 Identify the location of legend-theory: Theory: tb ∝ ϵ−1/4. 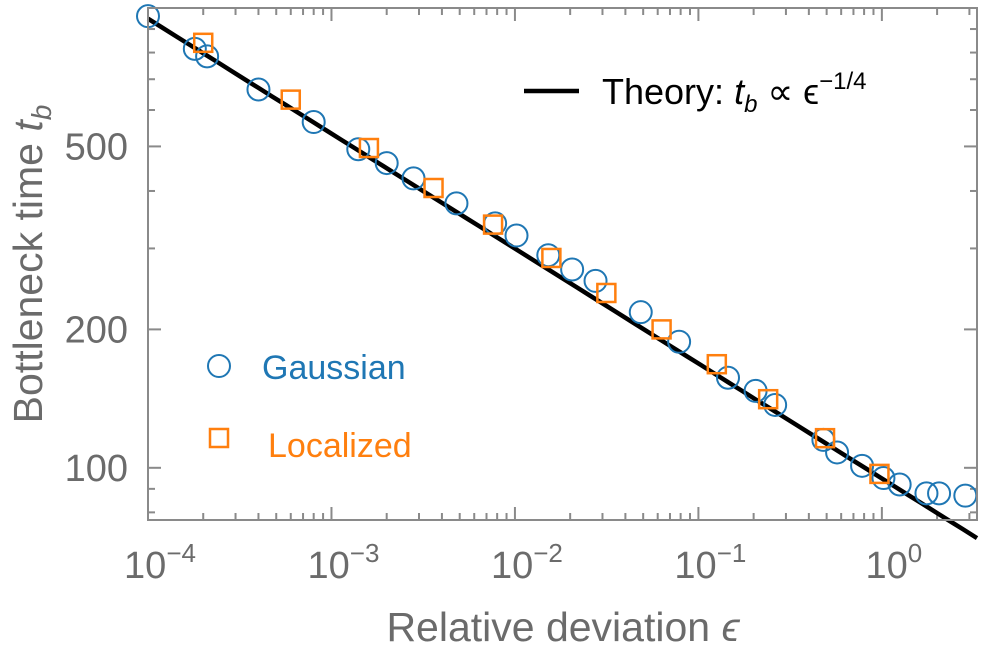
(695, 93).